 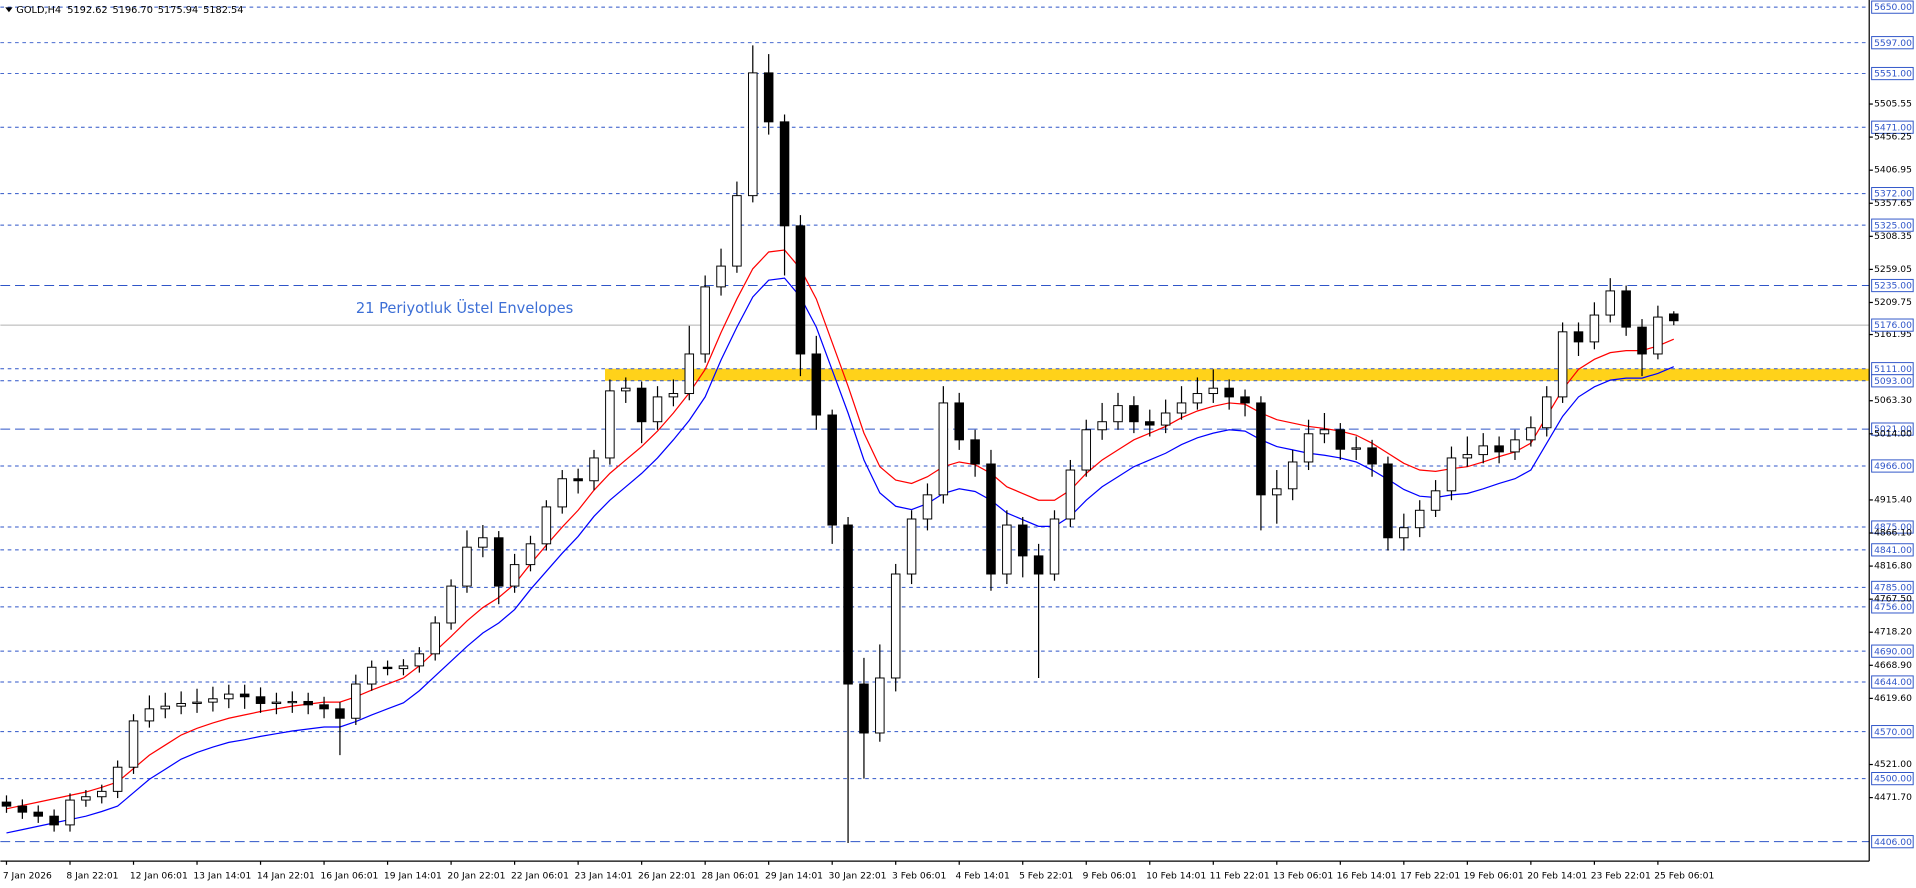 What do you see at coordinates (9, 10) in the screenshot?
I see `header-icon` at bounding box center [9, 10].